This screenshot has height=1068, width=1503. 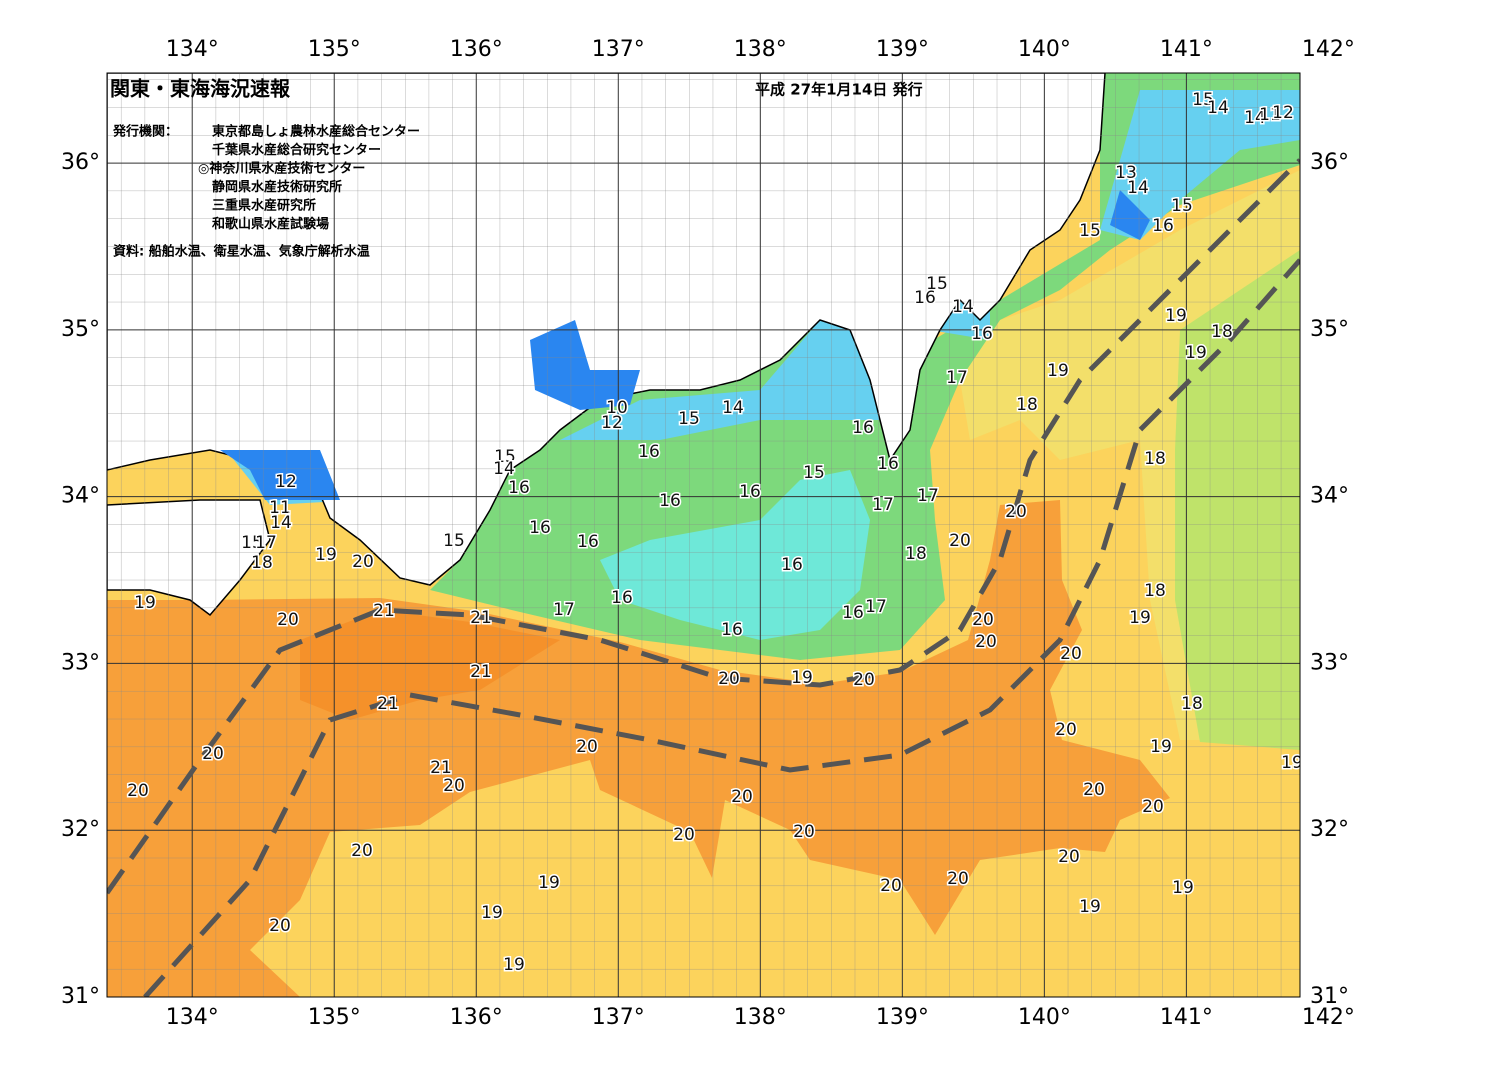 What do you see at coordinates (80, 329) in the screenshot?
I see `lat-tick-label: 35°` at bounding box center [80, 329].